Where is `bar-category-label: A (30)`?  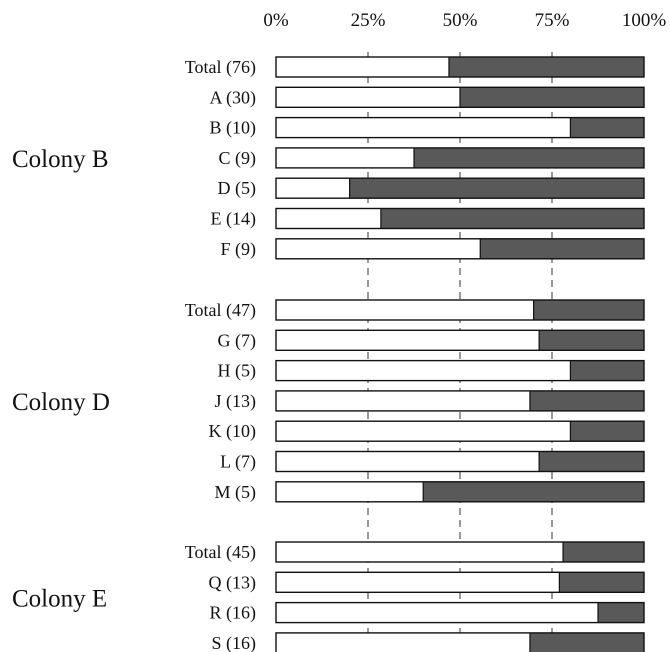 bar-category-label: A (30) is located at coordinates (233, 97).